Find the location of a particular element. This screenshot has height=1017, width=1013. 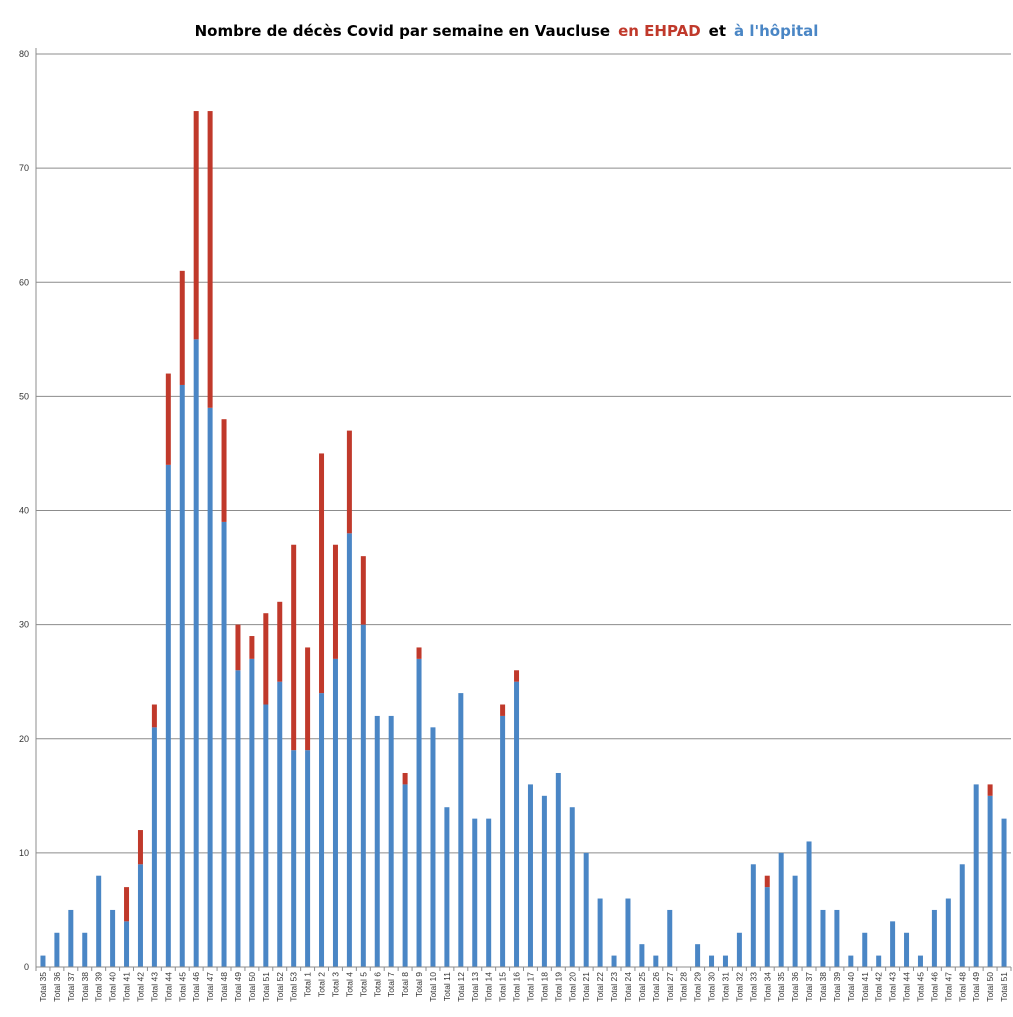

x-tick-label: Total 8 is located at coordinates (405, 984).